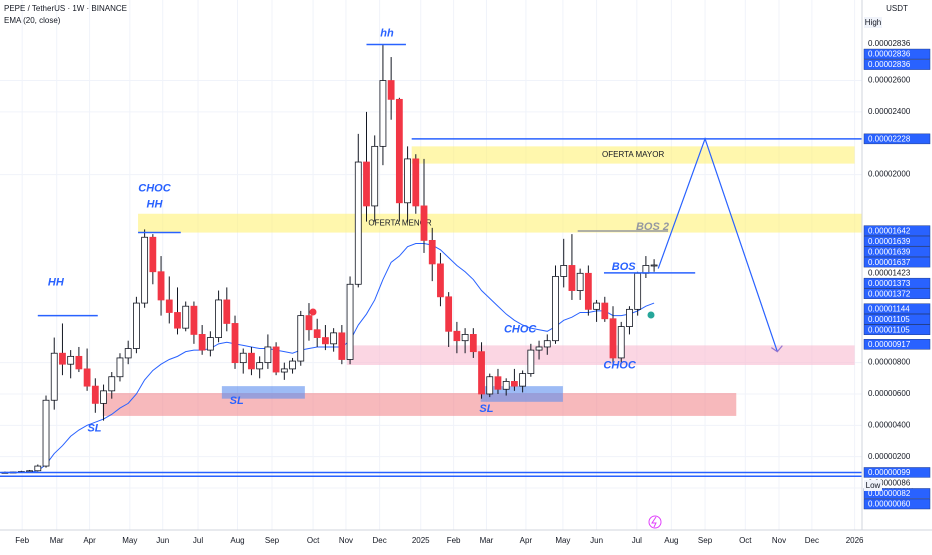 The width and height of the screenshot is (932, 555). Describe the element at coordinates (889, 262) in the screenshot. I see `price-label: 0.00001637` at that location.